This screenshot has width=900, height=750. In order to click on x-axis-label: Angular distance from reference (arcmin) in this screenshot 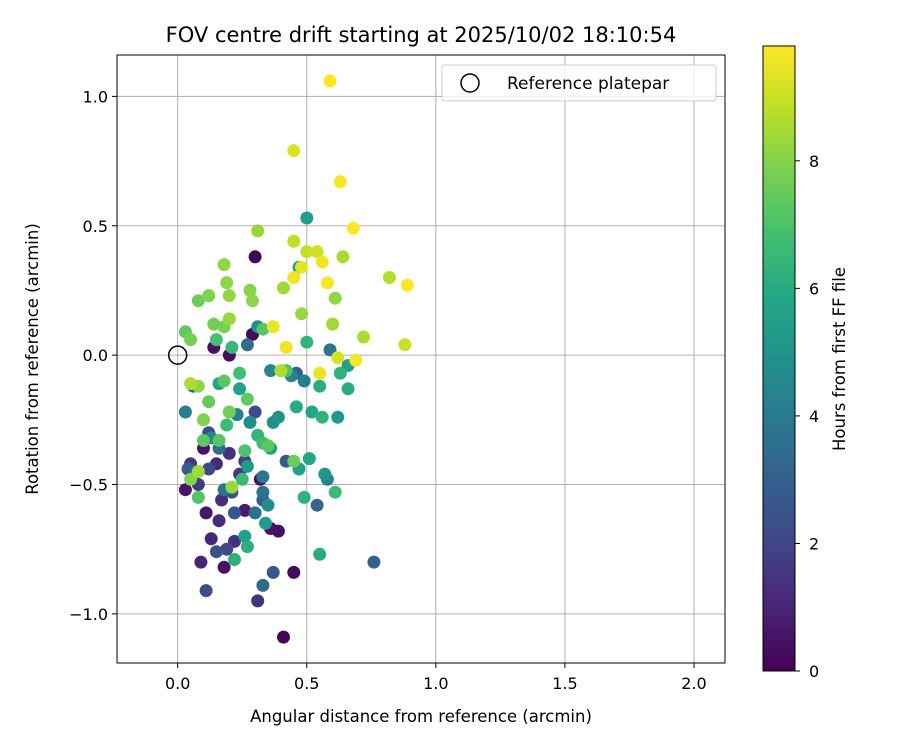, I will do `click(421, 716)`.